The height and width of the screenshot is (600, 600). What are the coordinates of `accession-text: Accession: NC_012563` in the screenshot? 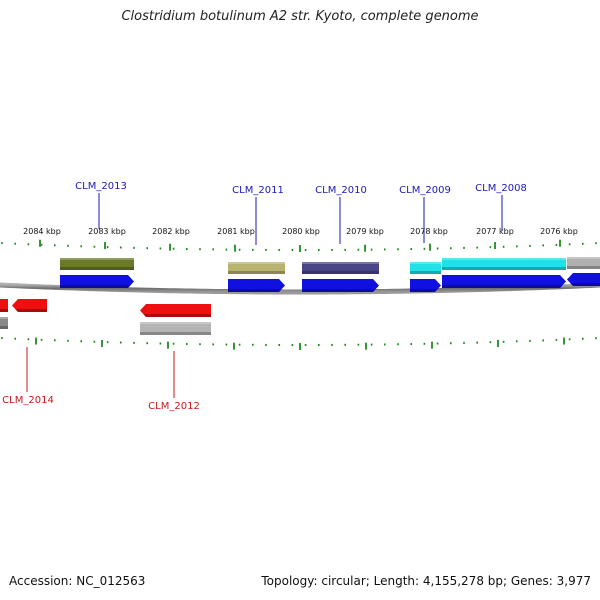 It's located at (77, 581).